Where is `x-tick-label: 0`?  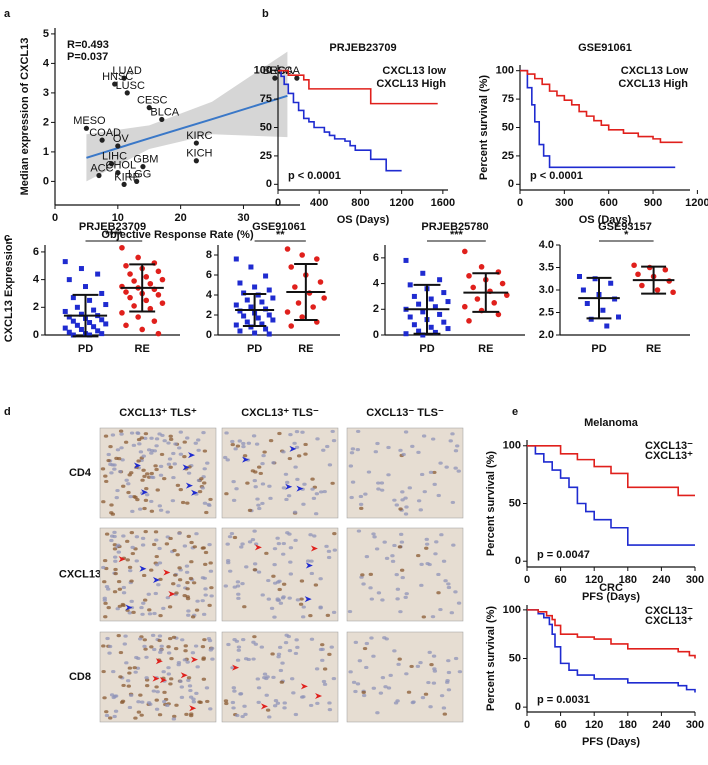 x-tick-label: 0 is located at coordinates (520, 203).